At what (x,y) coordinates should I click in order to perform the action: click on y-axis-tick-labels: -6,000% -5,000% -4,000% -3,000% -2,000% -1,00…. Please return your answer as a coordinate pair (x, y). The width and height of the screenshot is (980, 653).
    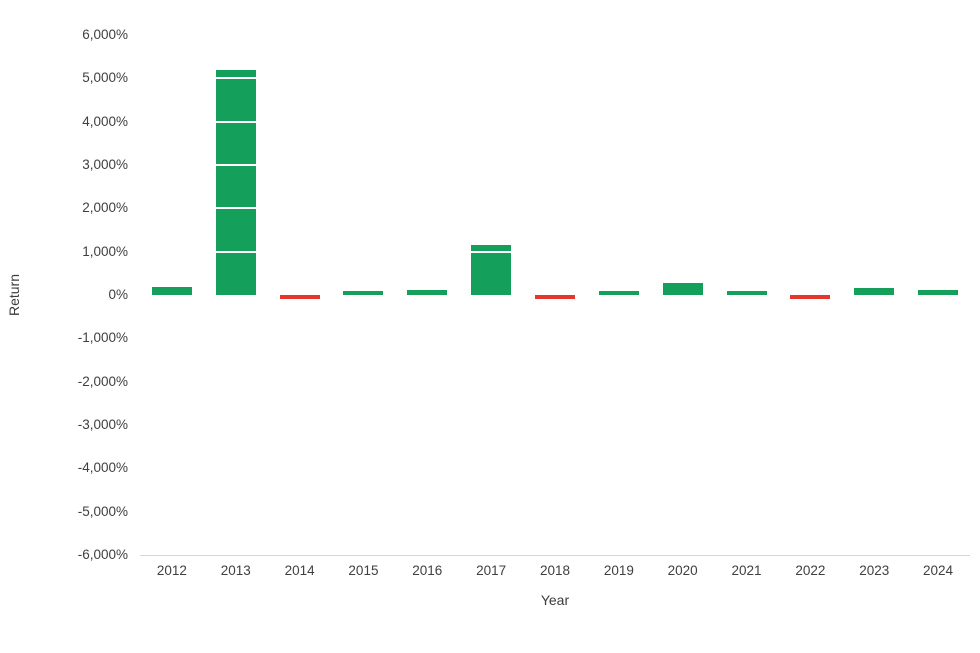
    Looking at the image, I should click on (64, 294).